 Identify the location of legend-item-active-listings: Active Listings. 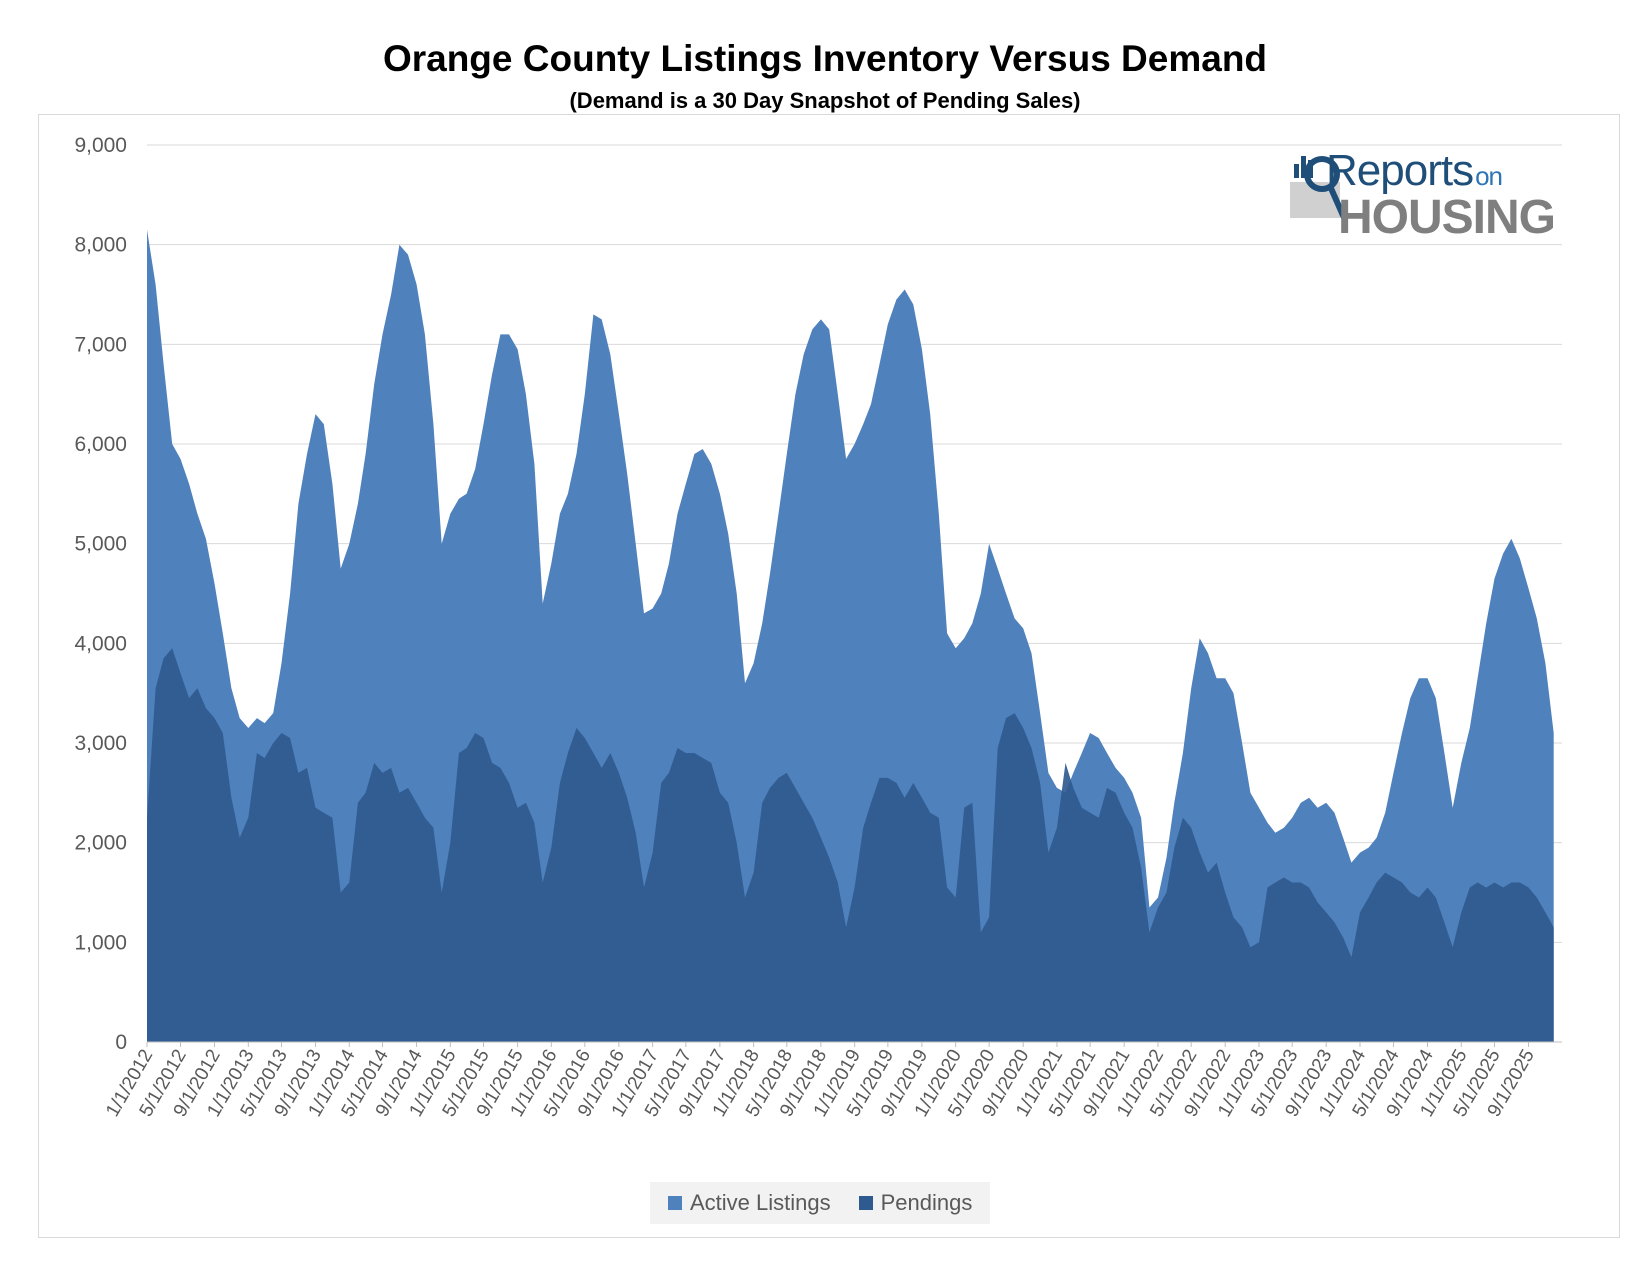
(749, 1203).